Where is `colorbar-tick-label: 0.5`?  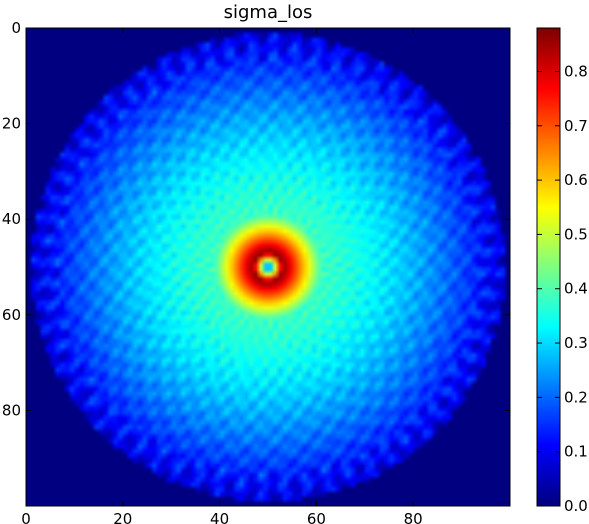 colorbar-tick-label: 0.5 is located at coordinates (576, 234).